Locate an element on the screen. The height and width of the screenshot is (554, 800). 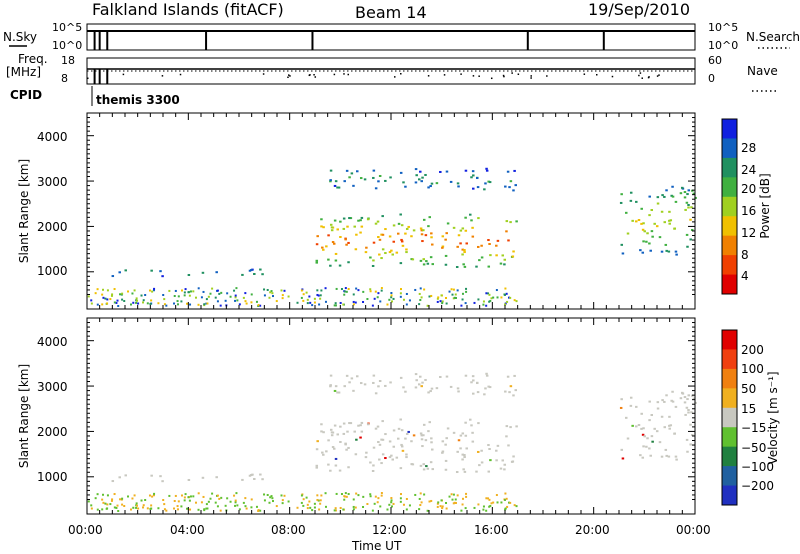
velocity-ylabel: Slant Range [km] is located at coordinates (24, 416).